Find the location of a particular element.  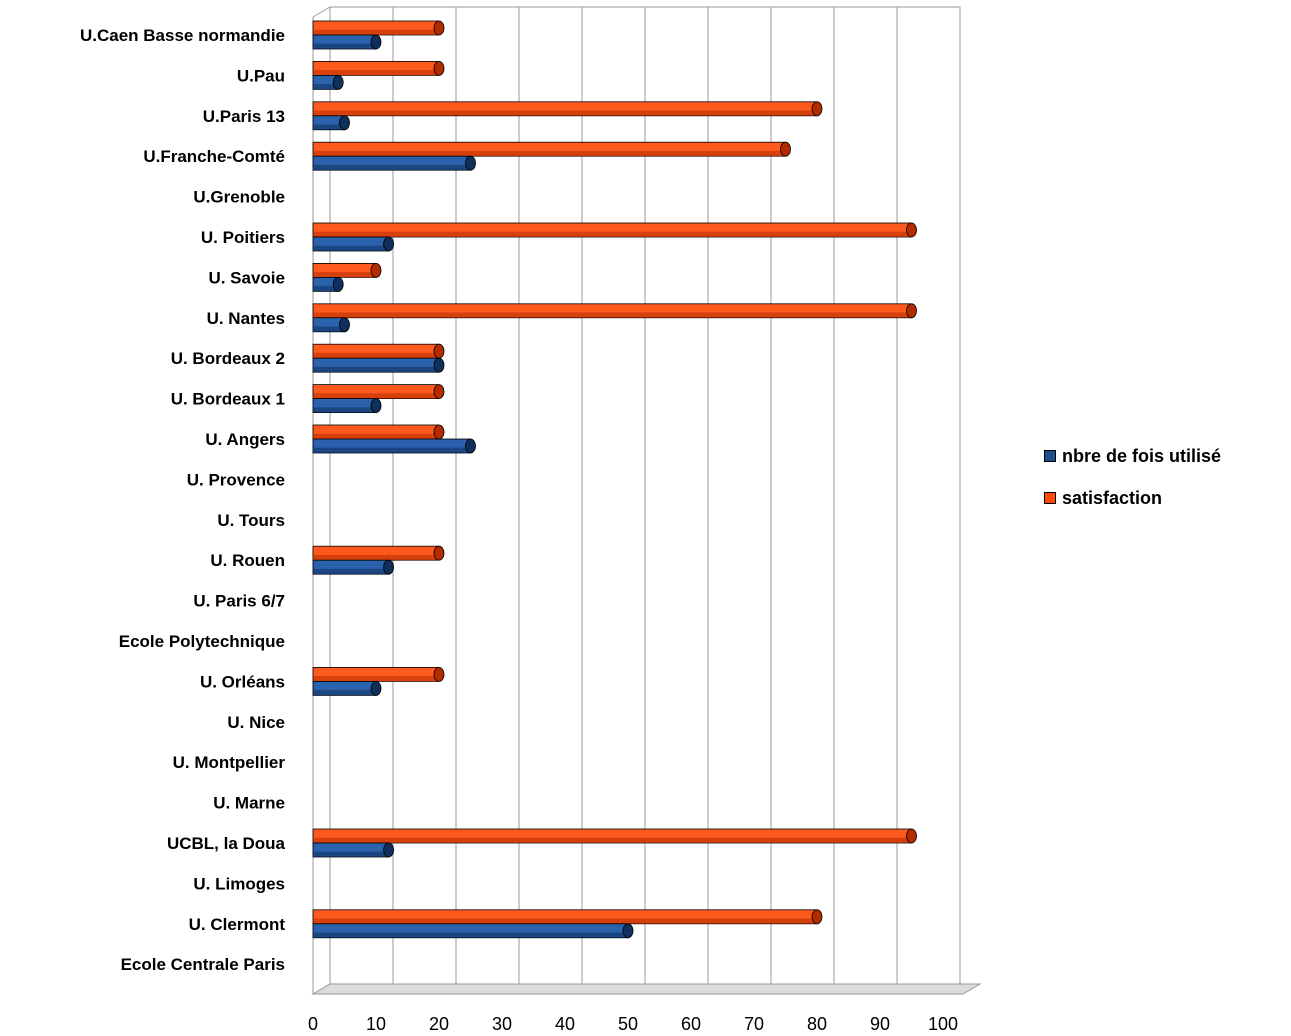

x-tick-label: 50 is located at coordinates (628, 1024).